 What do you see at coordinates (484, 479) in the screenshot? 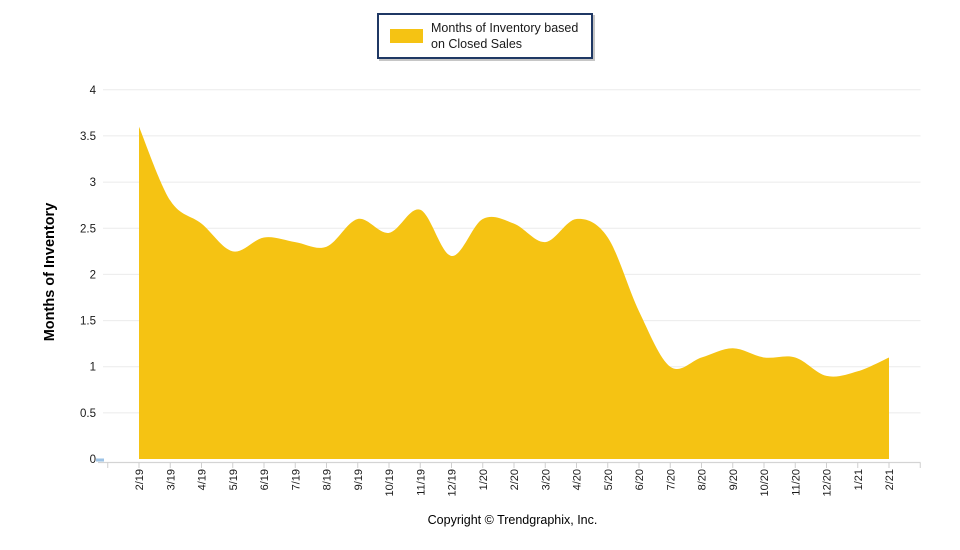
I see `x-tick-label: 1/20` at bounding box center [484, 479].